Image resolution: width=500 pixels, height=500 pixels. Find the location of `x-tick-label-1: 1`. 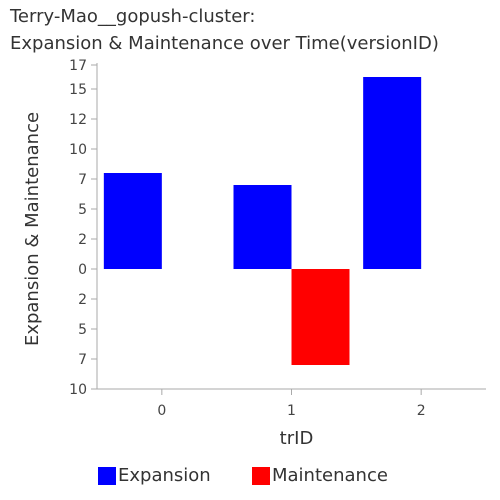

x-tick-label-1: 1 is located at coordinates (291, 411).